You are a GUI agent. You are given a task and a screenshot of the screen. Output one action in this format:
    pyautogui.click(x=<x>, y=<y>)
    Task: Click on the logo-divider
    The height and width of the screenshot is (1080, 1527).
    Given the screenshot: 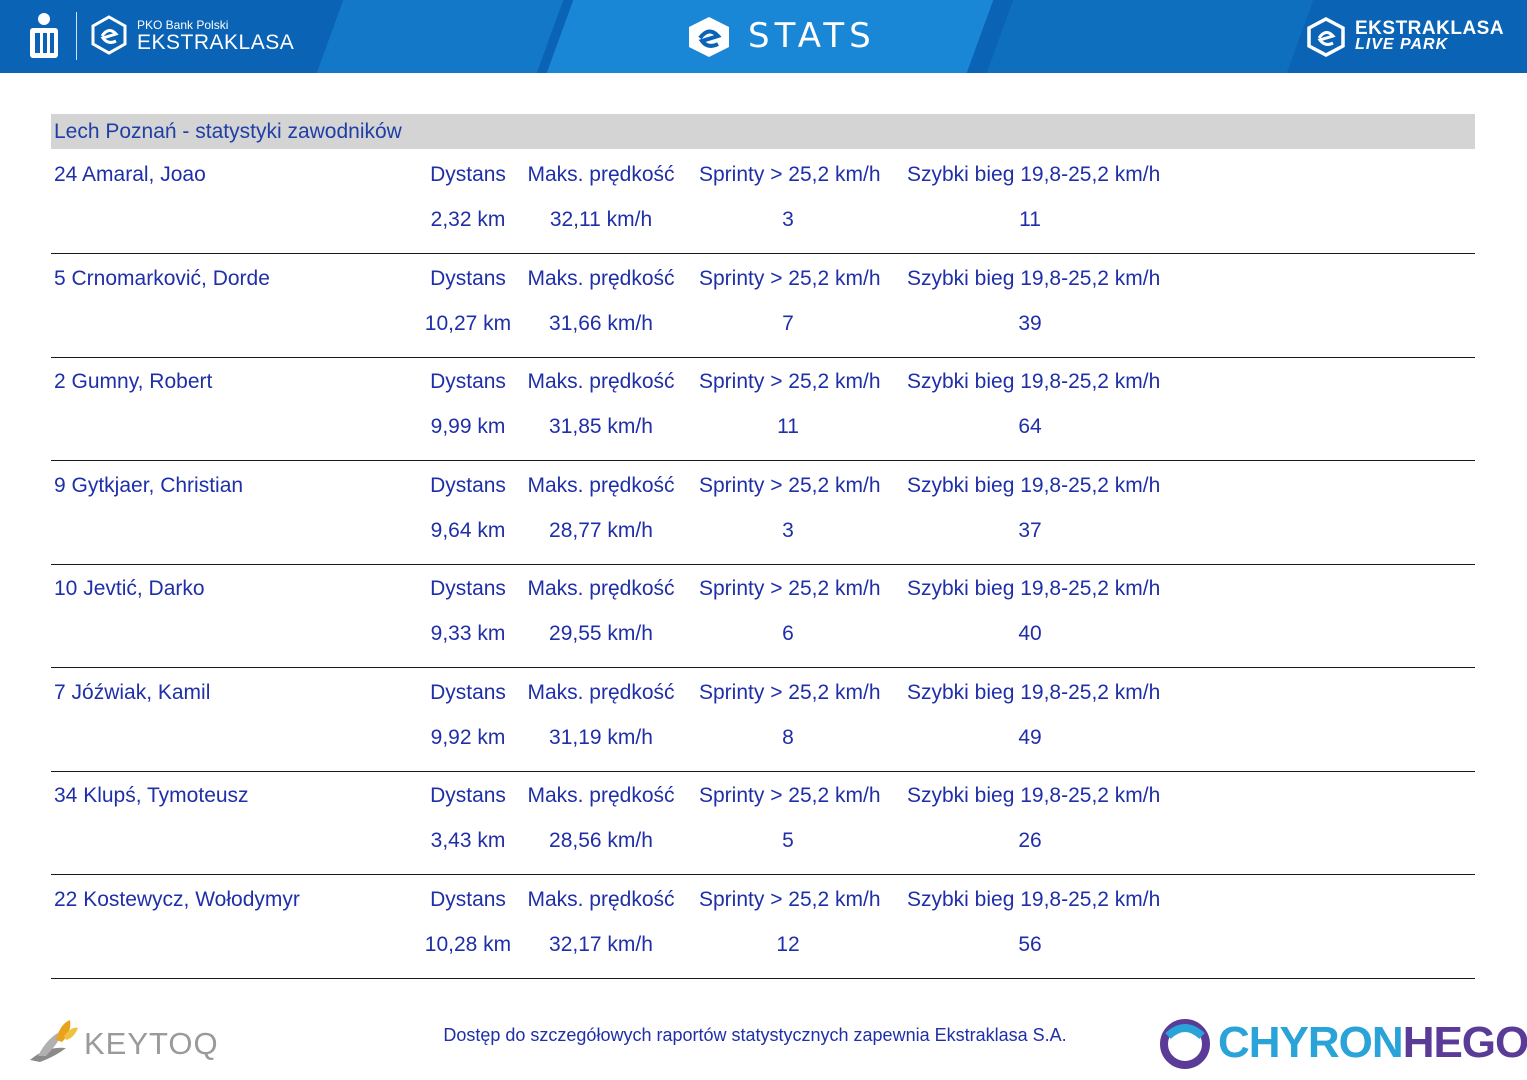 What is the action you would take?
    pyautogui.click(x=76, y=36)
    